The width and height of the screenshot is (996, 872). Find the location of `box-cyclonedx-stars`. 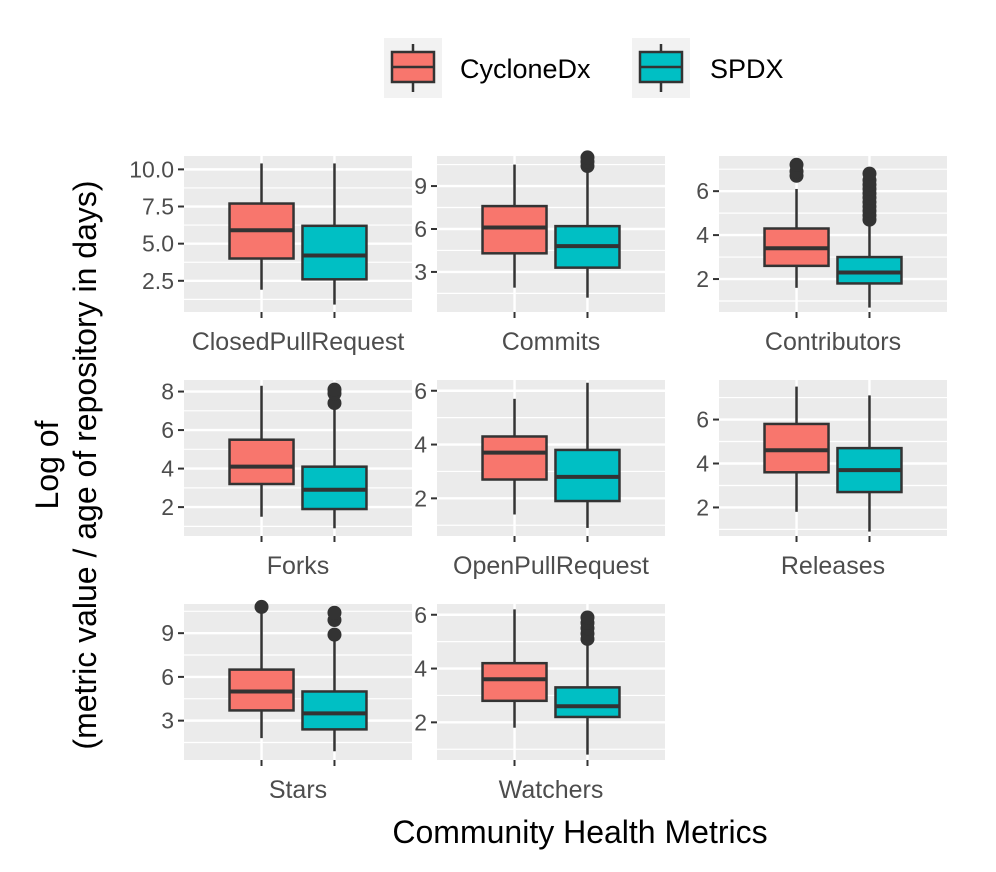

box-cyclonedx-stars is located at coordinates (261, 669).